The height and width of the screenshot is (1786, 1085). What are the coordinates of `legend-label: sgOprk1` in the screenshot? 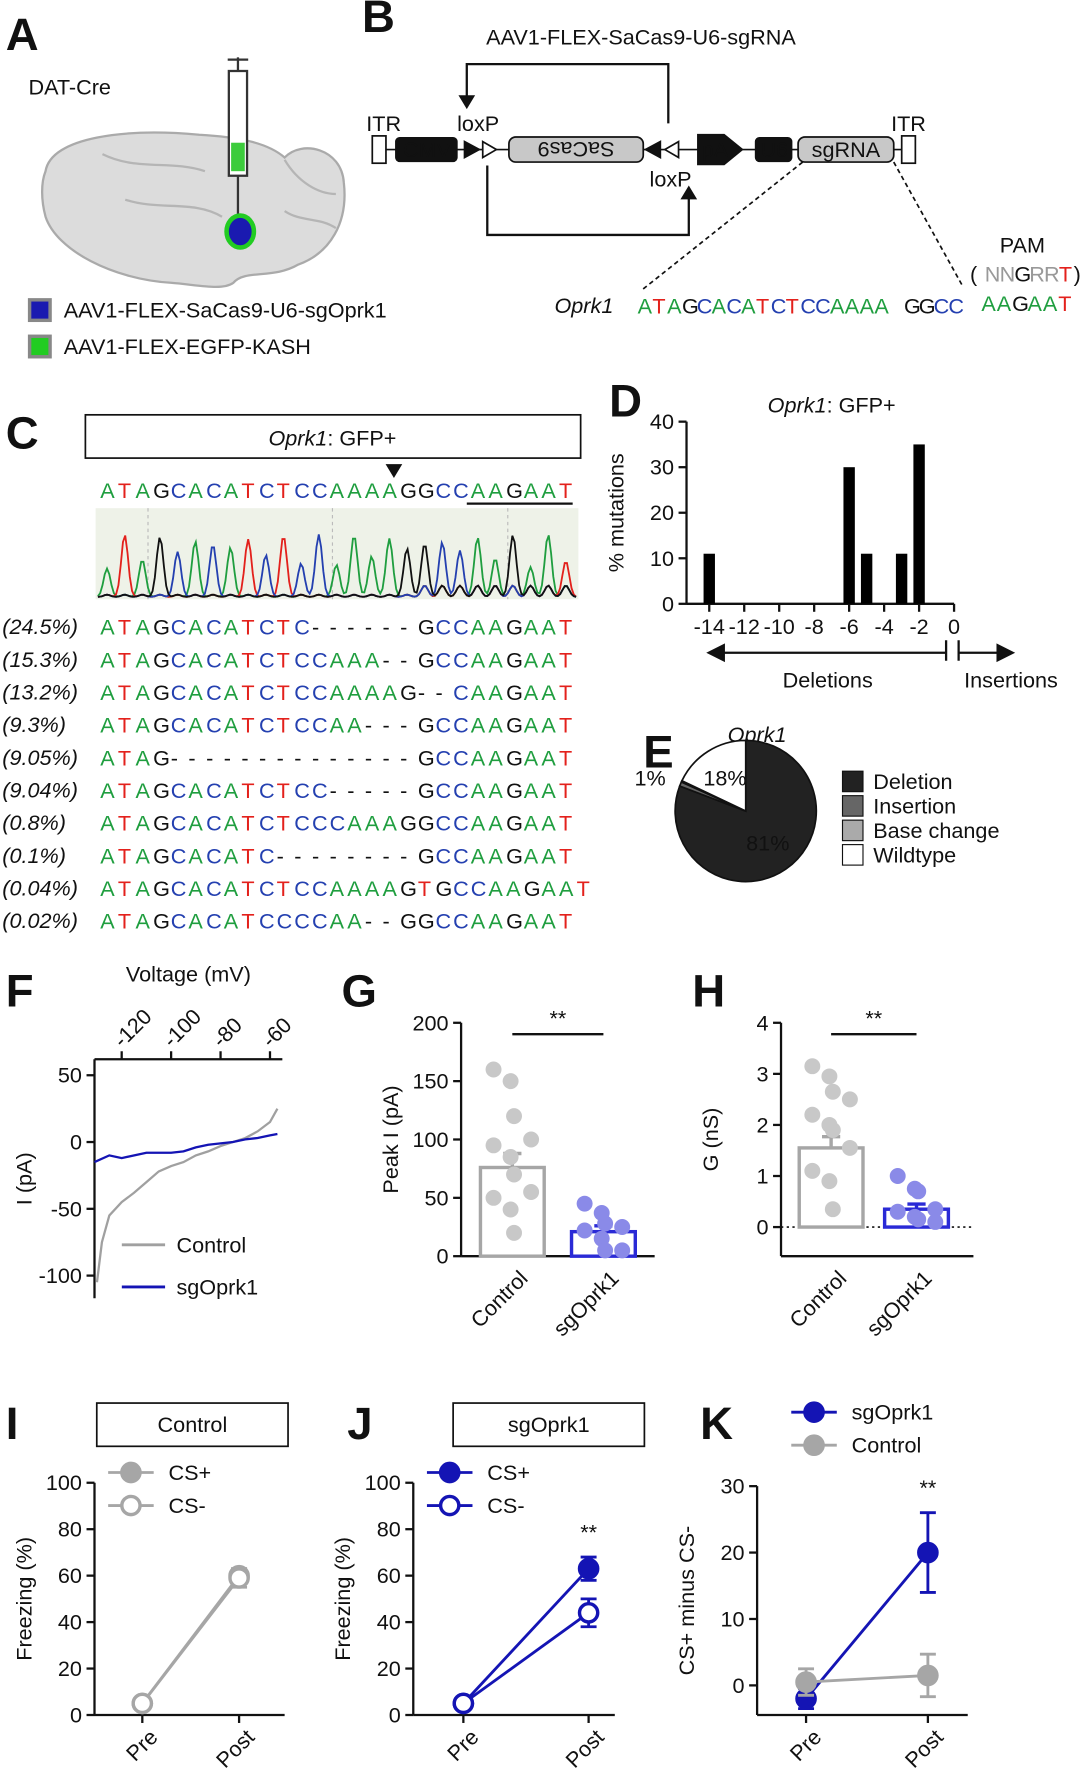 It's located at (217, 1286).